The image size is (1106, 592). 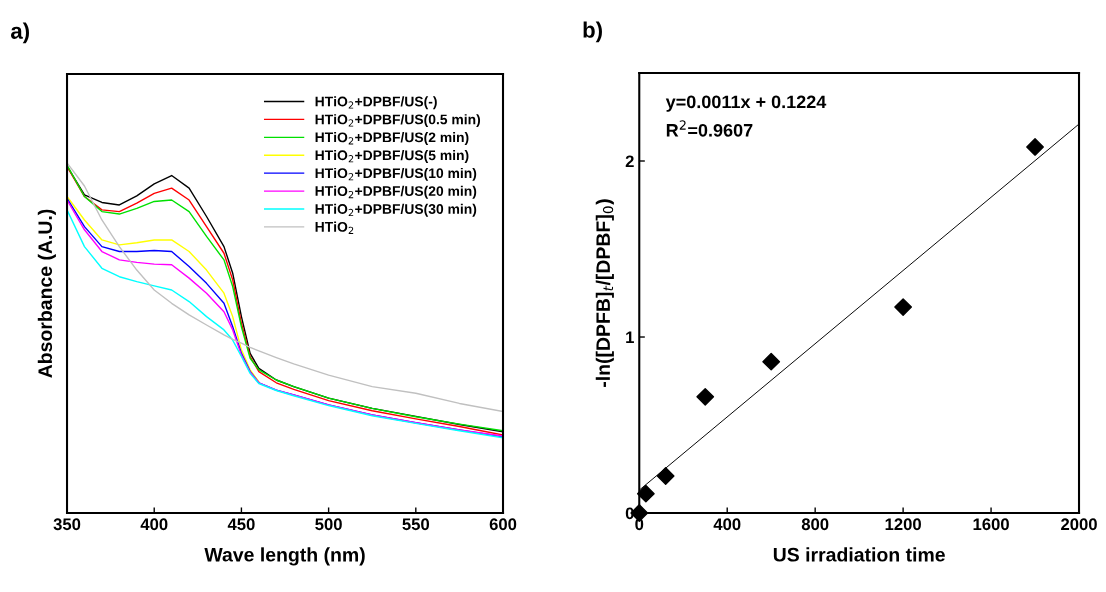 What do you see at coordinates (392, 138) in the screenshot?
I see `legend-label: HTiO$_{2}$+DPBF/US(2 min)` at bounding box center [392, 138].